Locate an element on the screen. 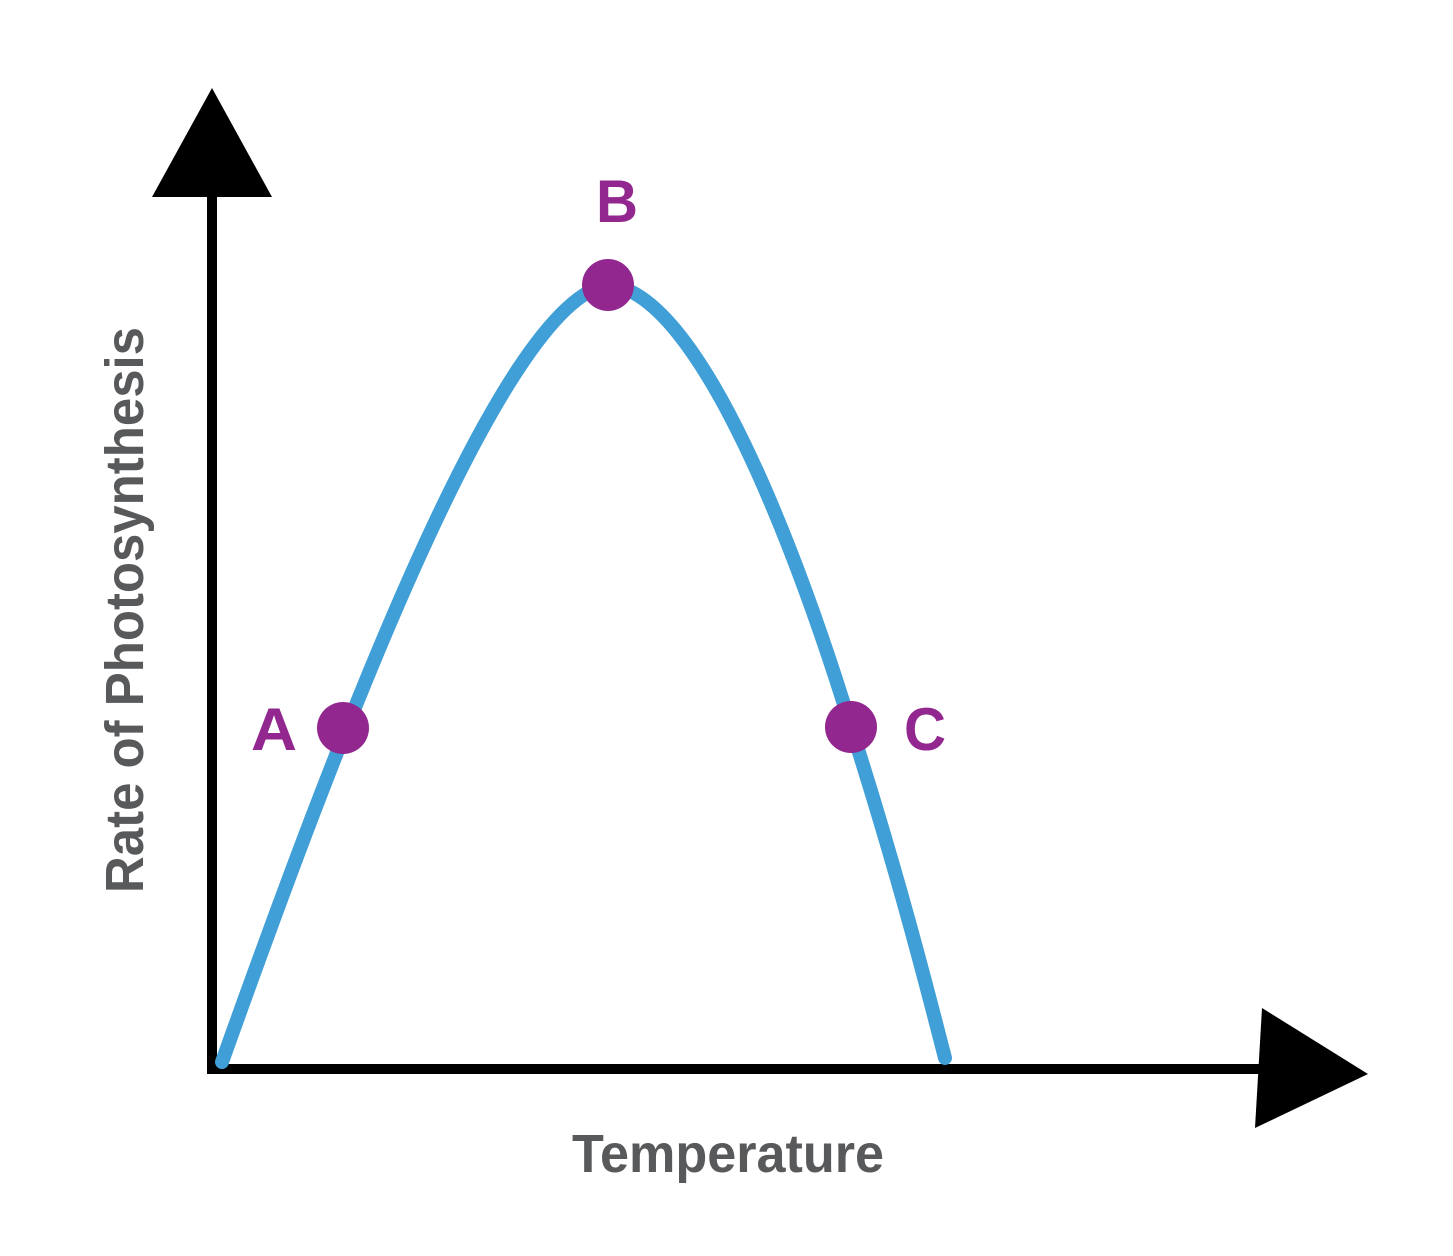 The height and width of the screenshot is (1256, 1453). y-axis-label: Rate of Photosynthesis is located at coordinates (125, 610).